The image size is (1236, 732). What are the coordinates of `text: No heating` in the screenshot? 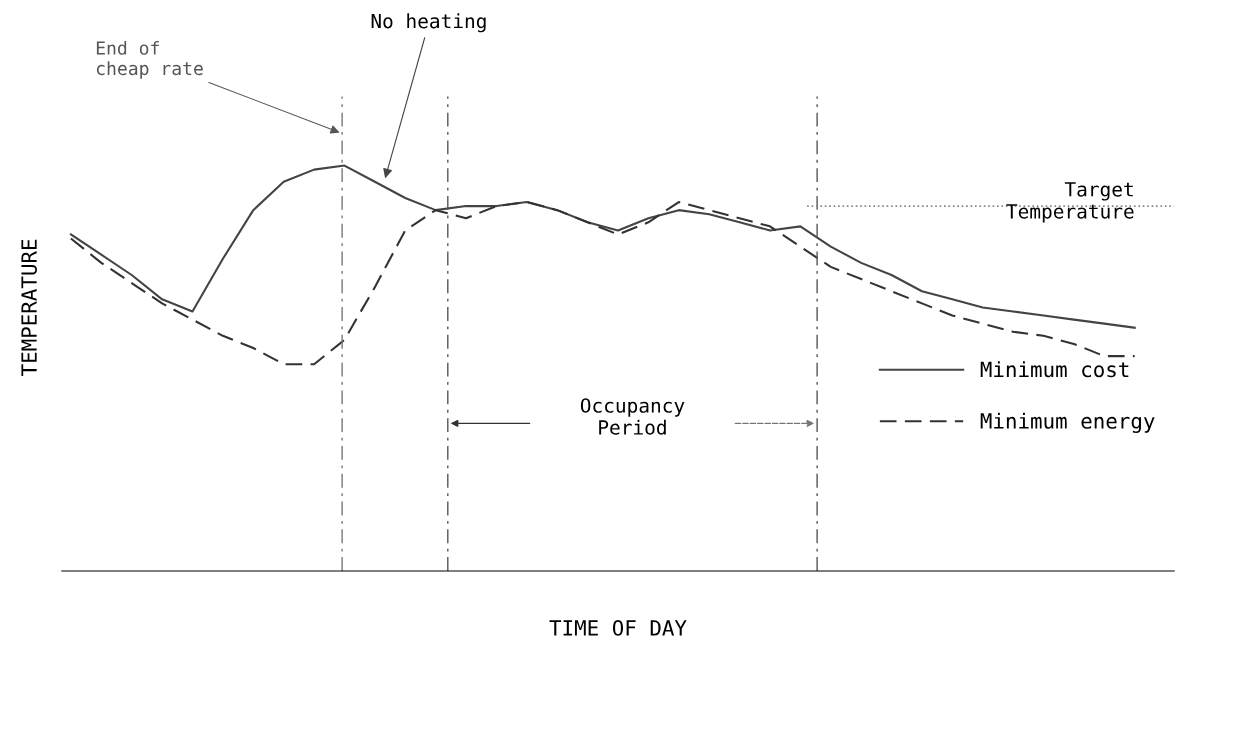 It's located at (428, 23).